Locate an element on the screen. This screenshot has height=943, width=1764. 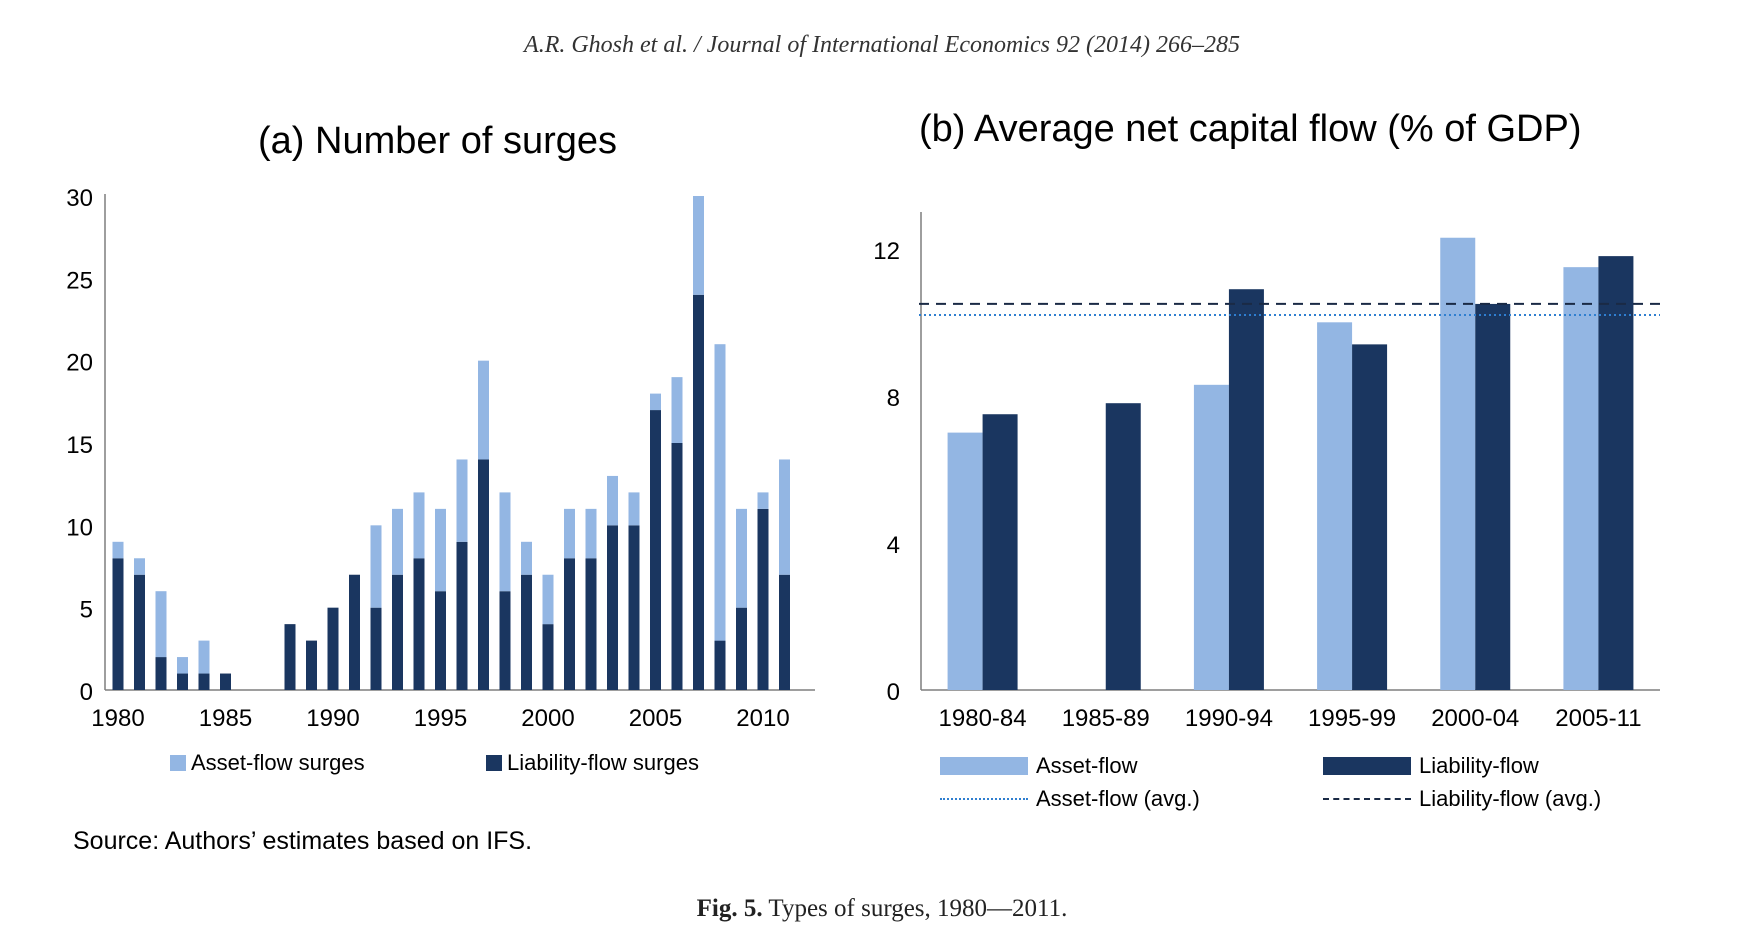
chart-b-x-tick-label: 1990-94 is located at coordinates (1229, 718).